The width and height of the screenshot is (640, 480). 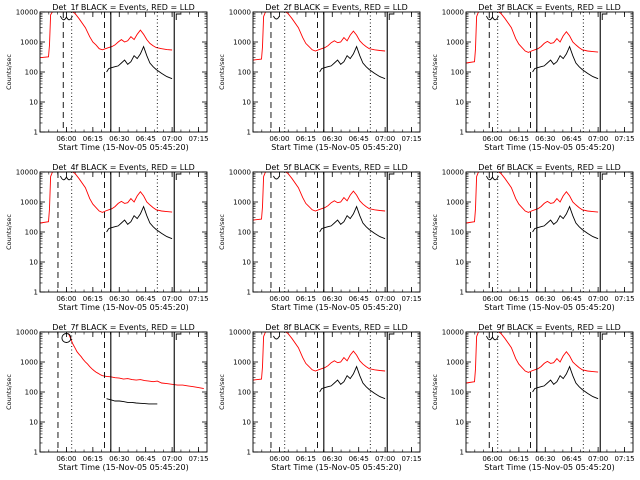 I want to click on chart-title: Det_4f BLACK = Events, RED = LLD, so click(x=123, y=167).